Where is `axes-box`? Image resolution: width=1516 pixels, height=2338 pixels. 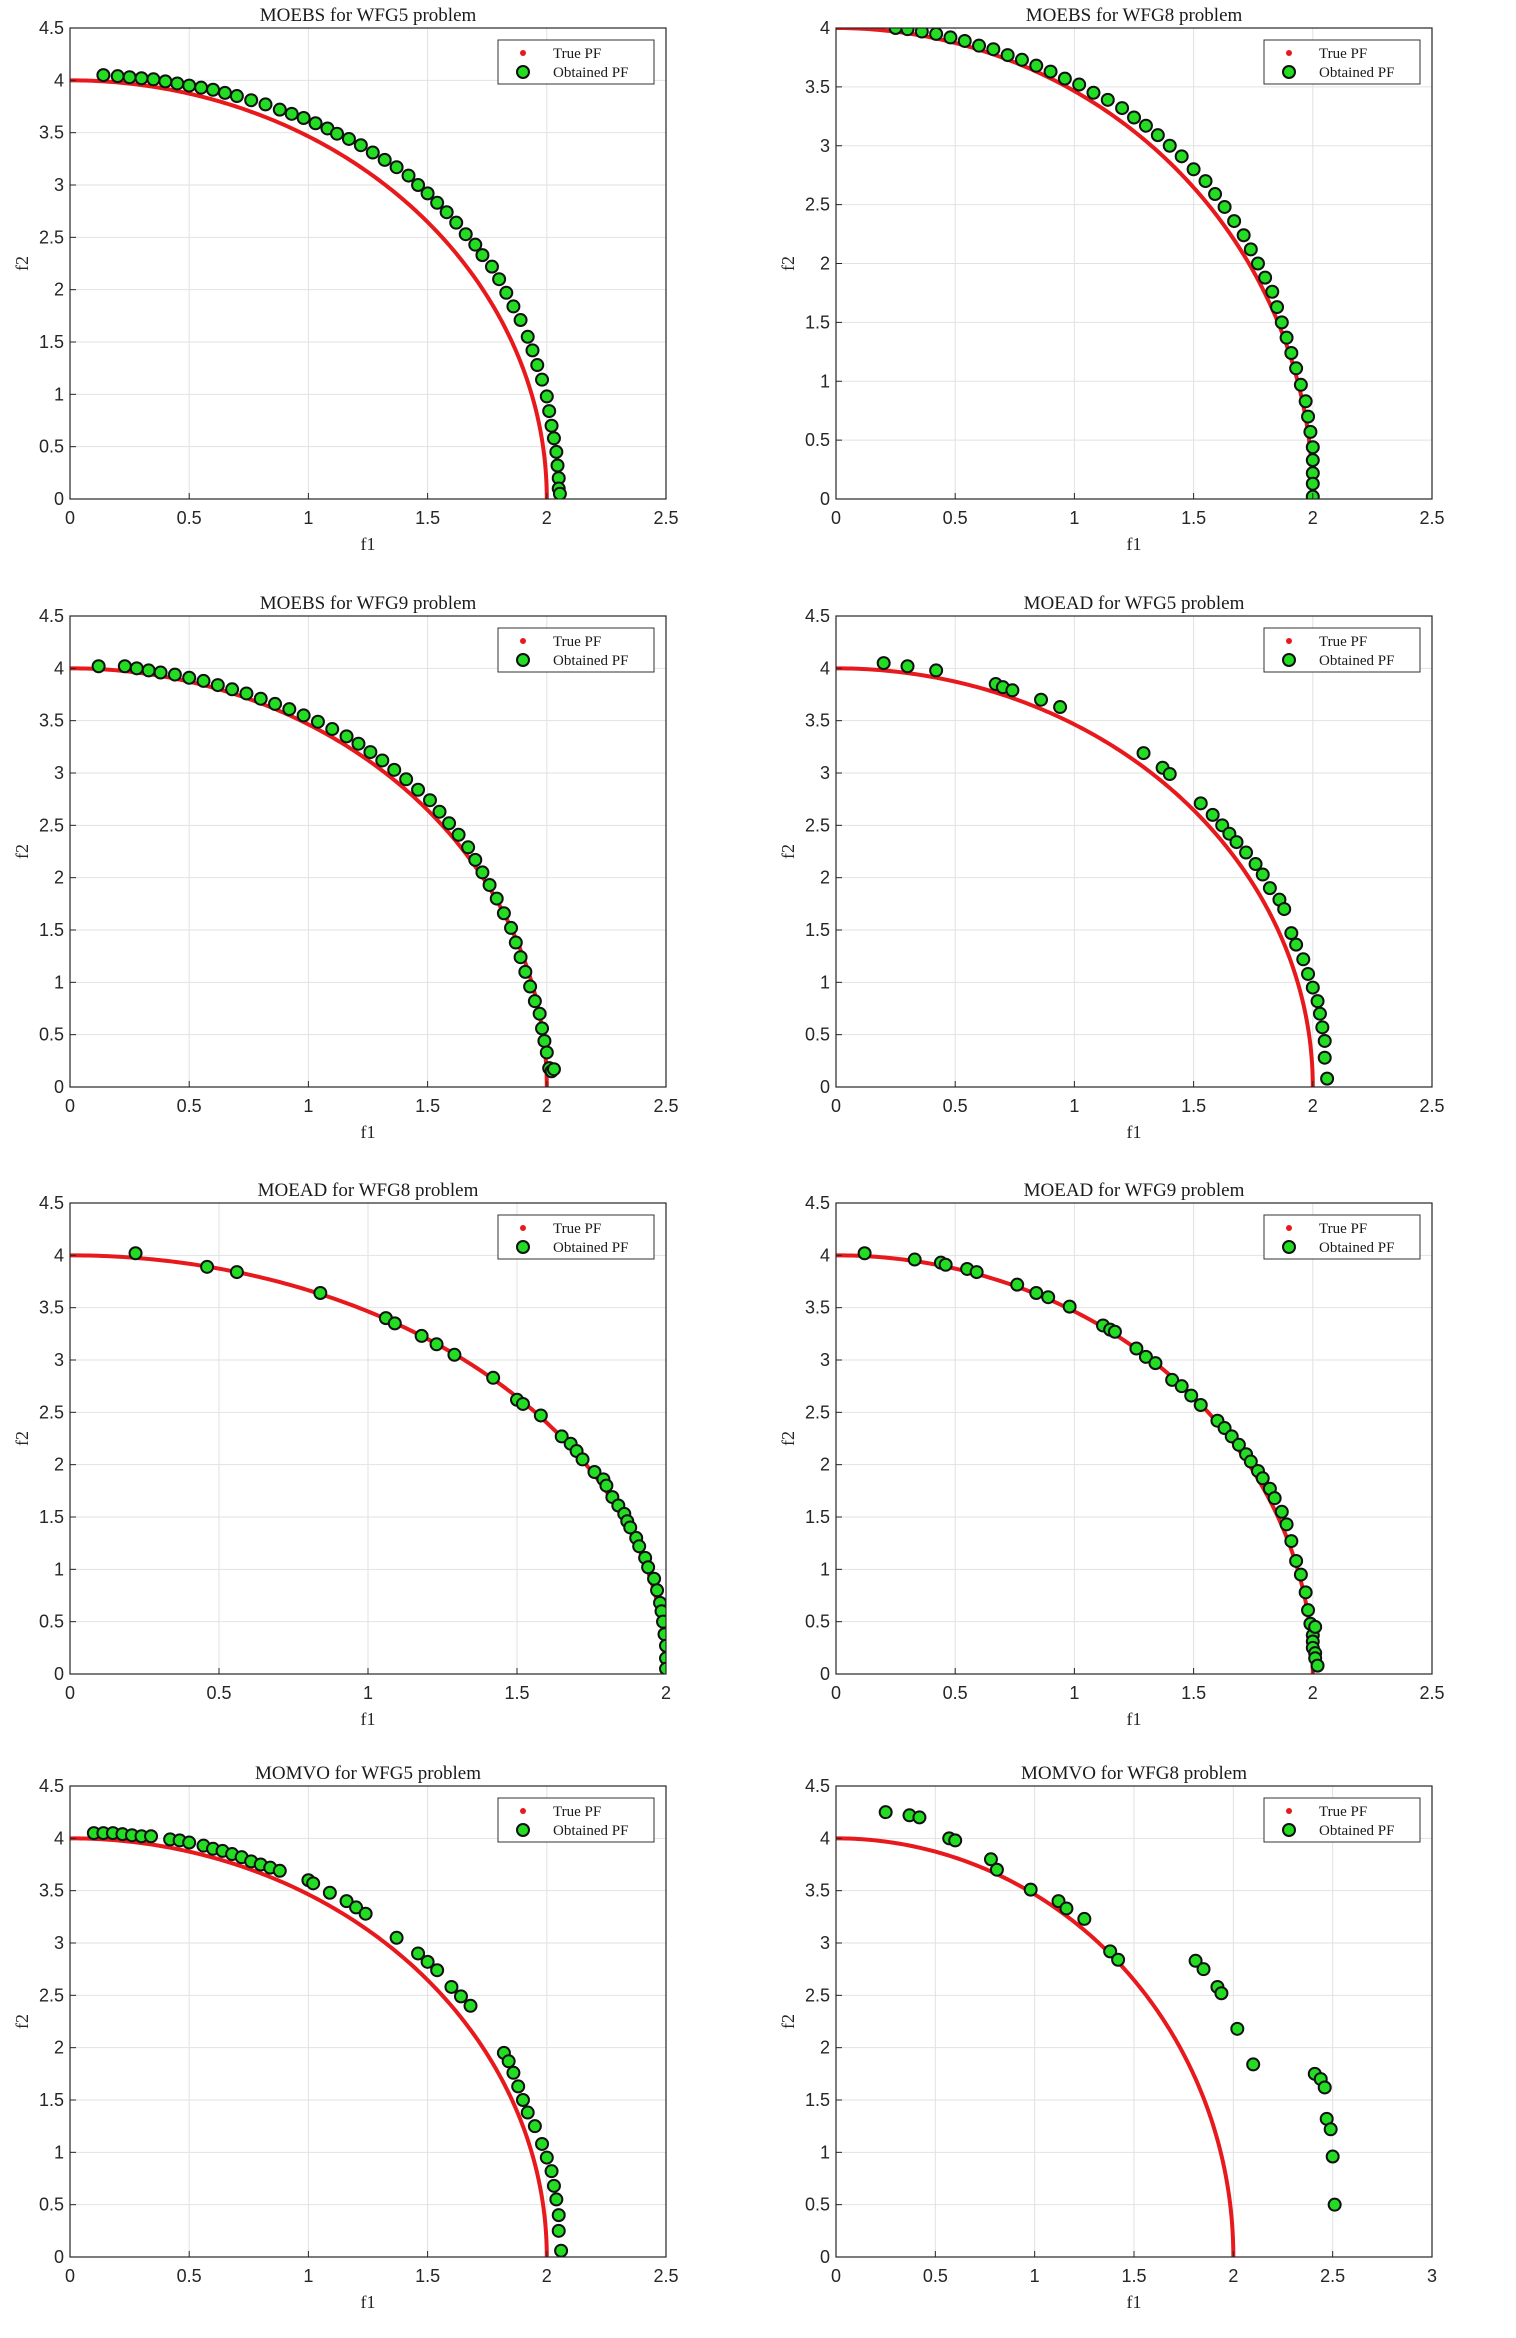 axes-box is located at coordinates (368, 263).